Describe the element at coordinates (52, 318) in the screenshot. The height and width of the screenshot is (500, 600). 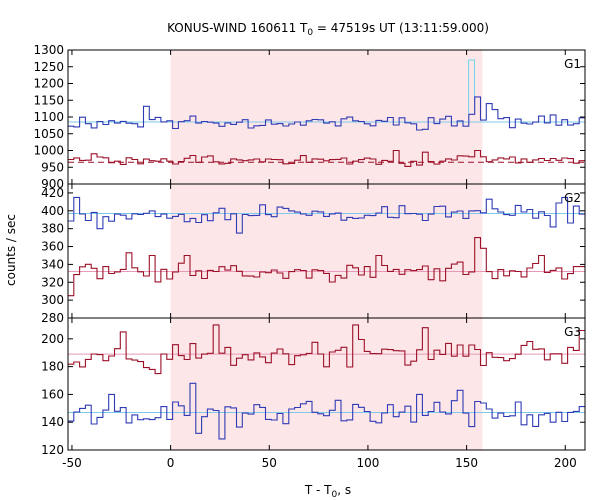
I see `y-tick-label: 280` at that location.